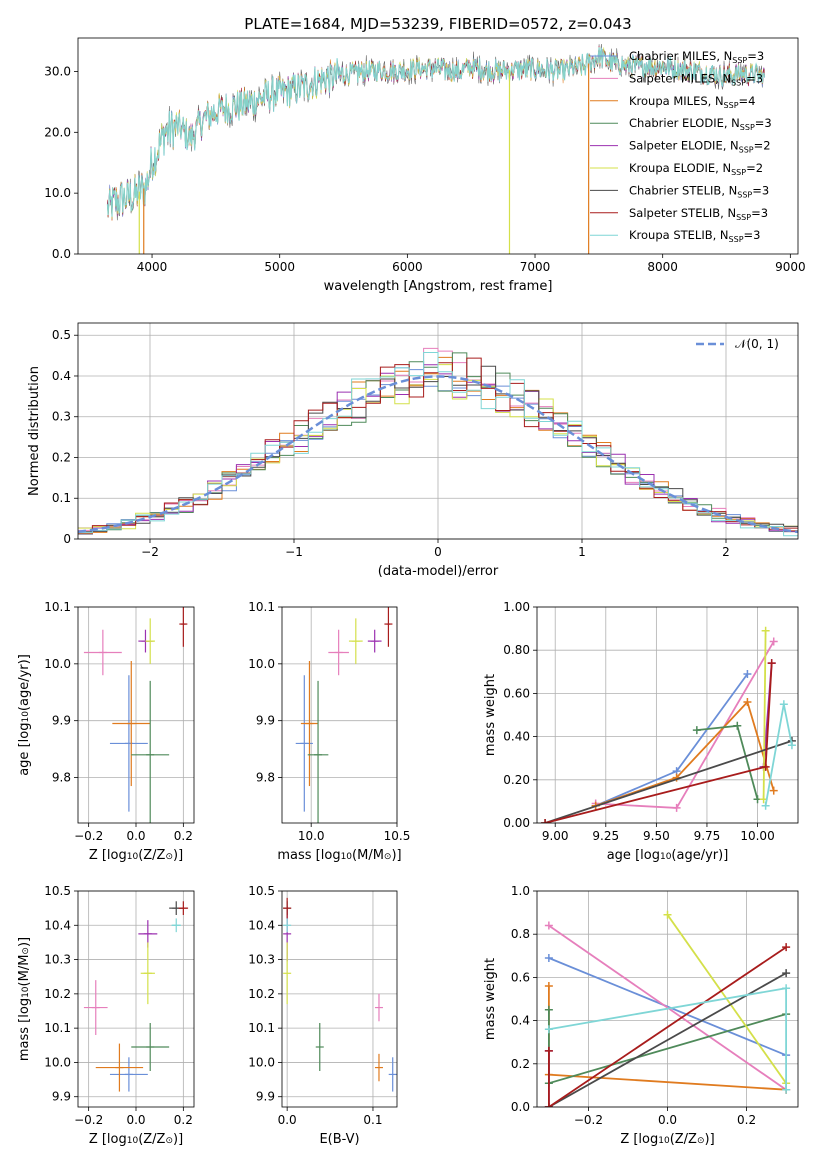 This screenshot has width=819, height=1170. Describe the element at coordinates (700, 124) in the screenshot. I see `legend-label: Chabrier ELODIE, NSSP=3` at that location.